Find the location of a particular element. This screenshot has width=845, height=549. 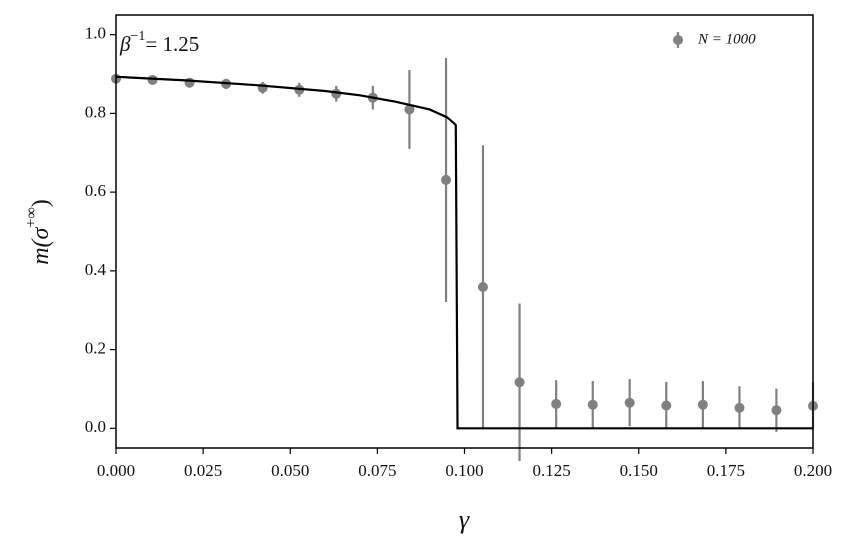

x-axis-label: γ is located at coordinates (464, 519).